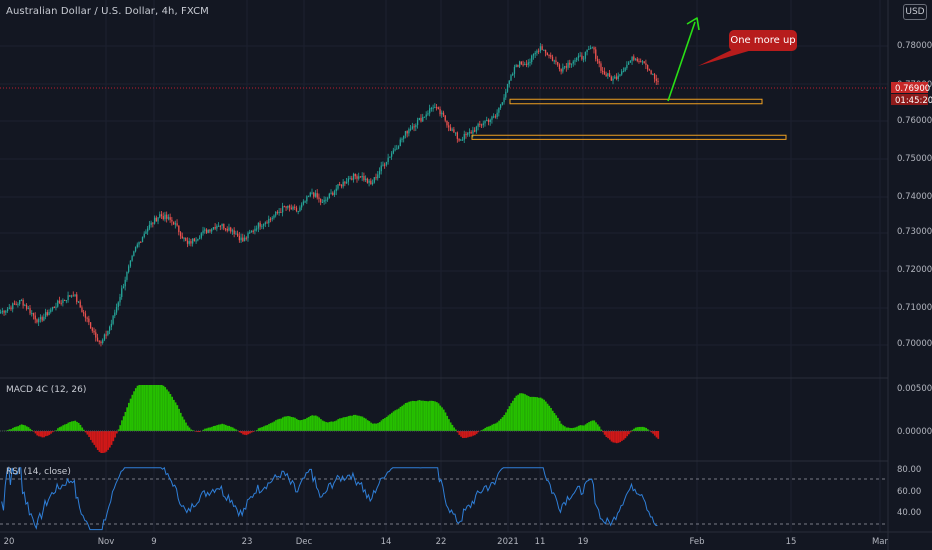 The image size is (932, 550). I want to click on currency-button: USD, so click(915, 12).